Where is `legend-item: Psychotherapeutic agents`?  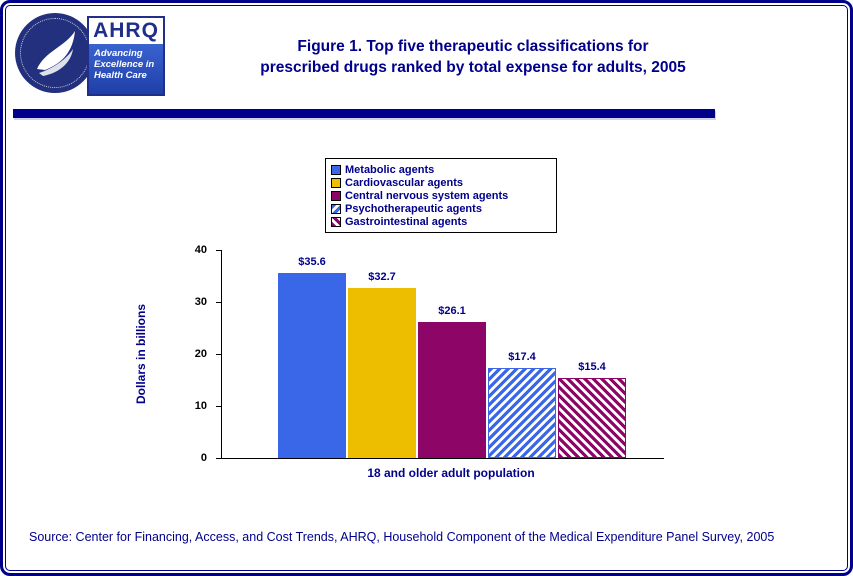 legend-item: Psychotherapeutic agents is located at coordinates (439, 208).